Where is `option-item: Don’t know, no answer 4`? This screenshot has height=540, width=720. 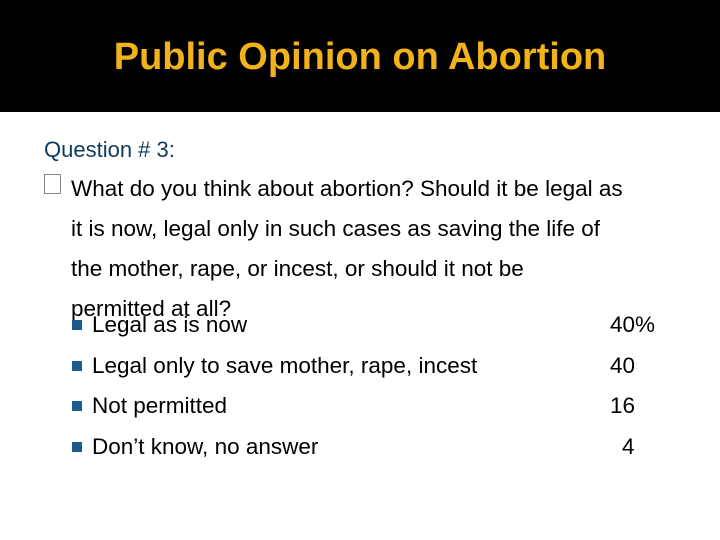 option-item: Don’t know, no answer 4 is located at coordinates (380, 448).